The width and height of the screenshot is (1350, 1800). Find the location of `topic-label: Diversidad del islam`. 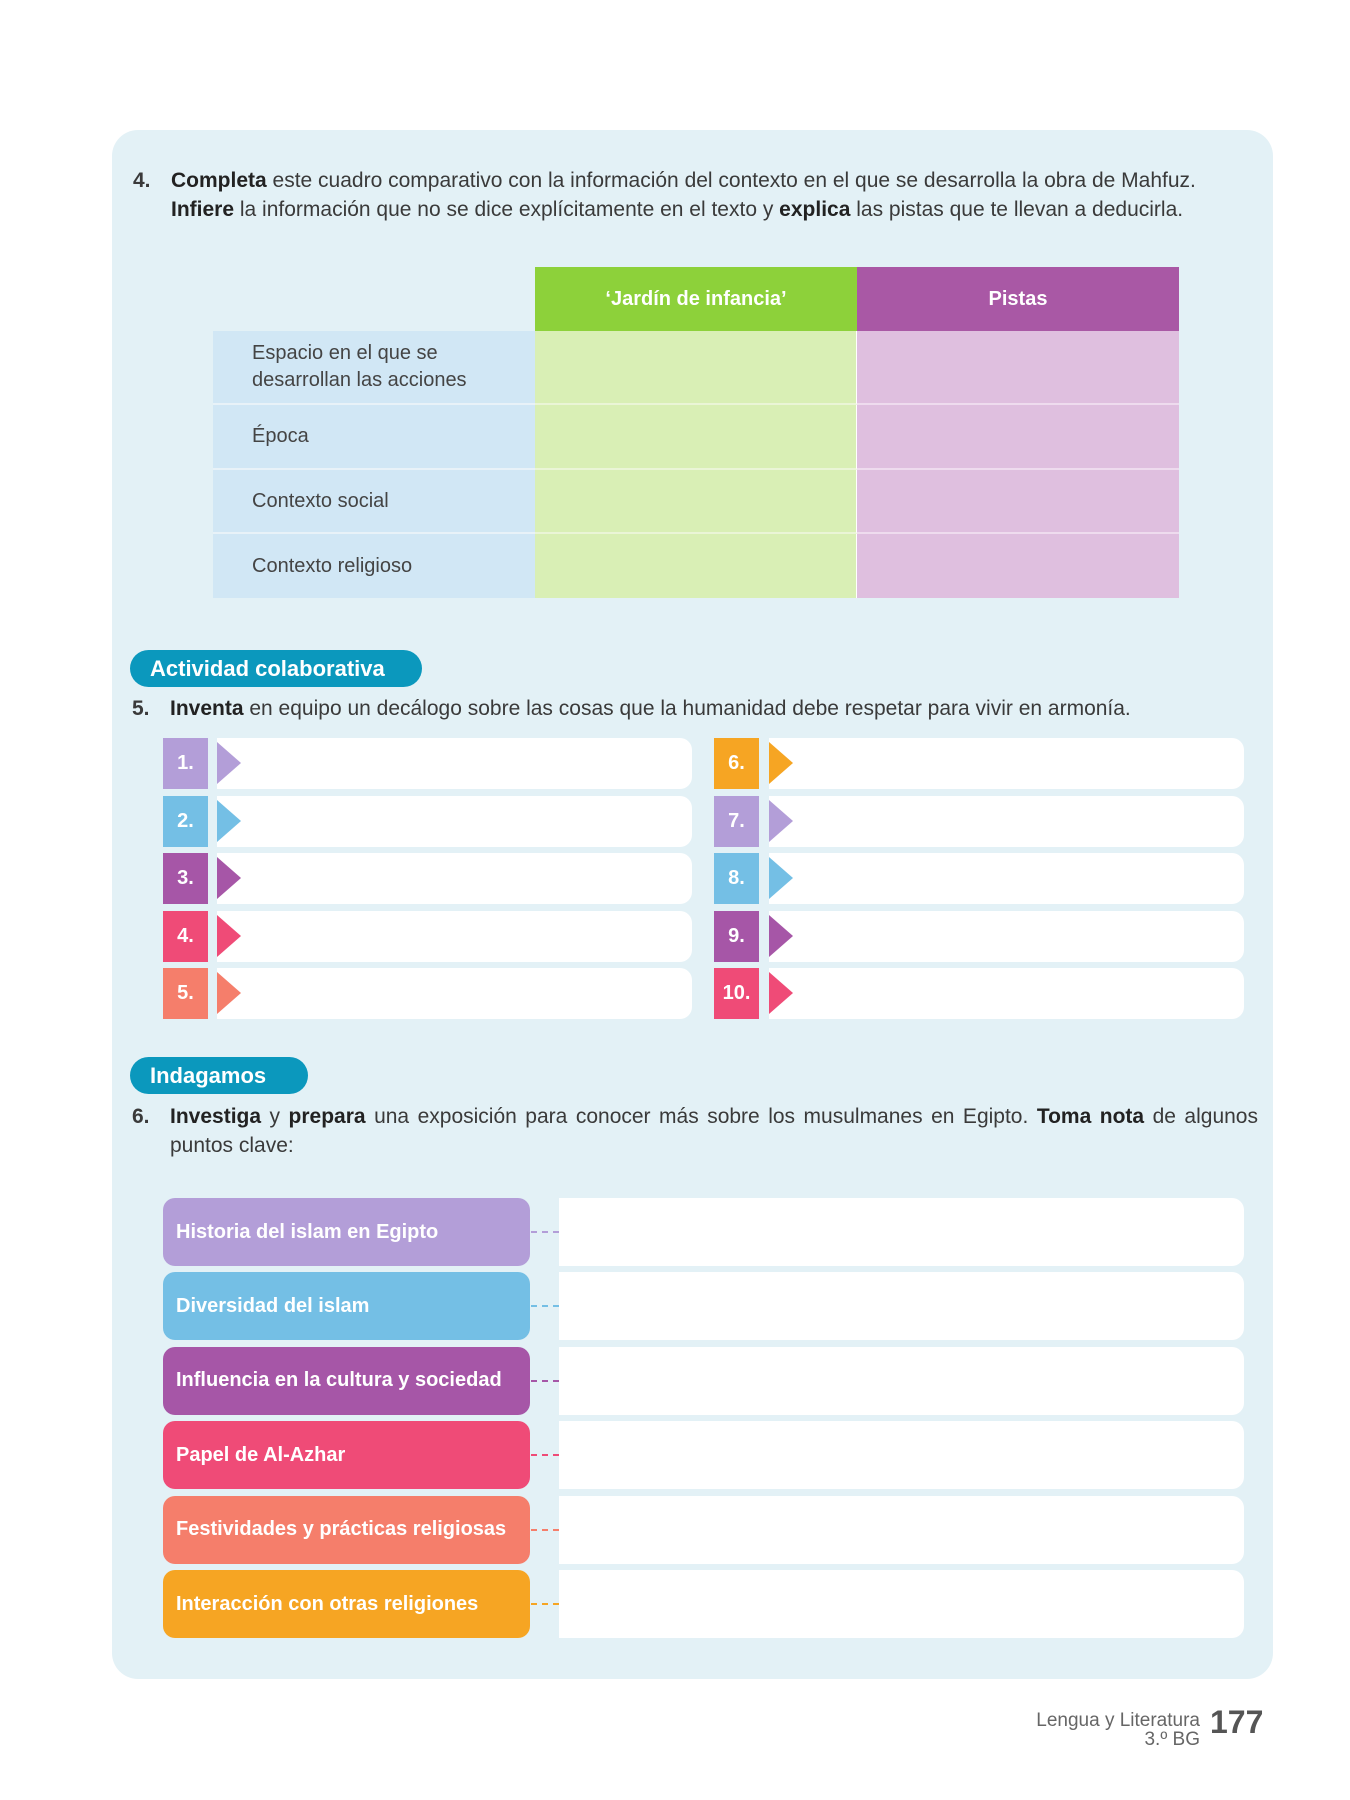

topic-label: Diversidad del islam is located at coordinates (346, 1306).